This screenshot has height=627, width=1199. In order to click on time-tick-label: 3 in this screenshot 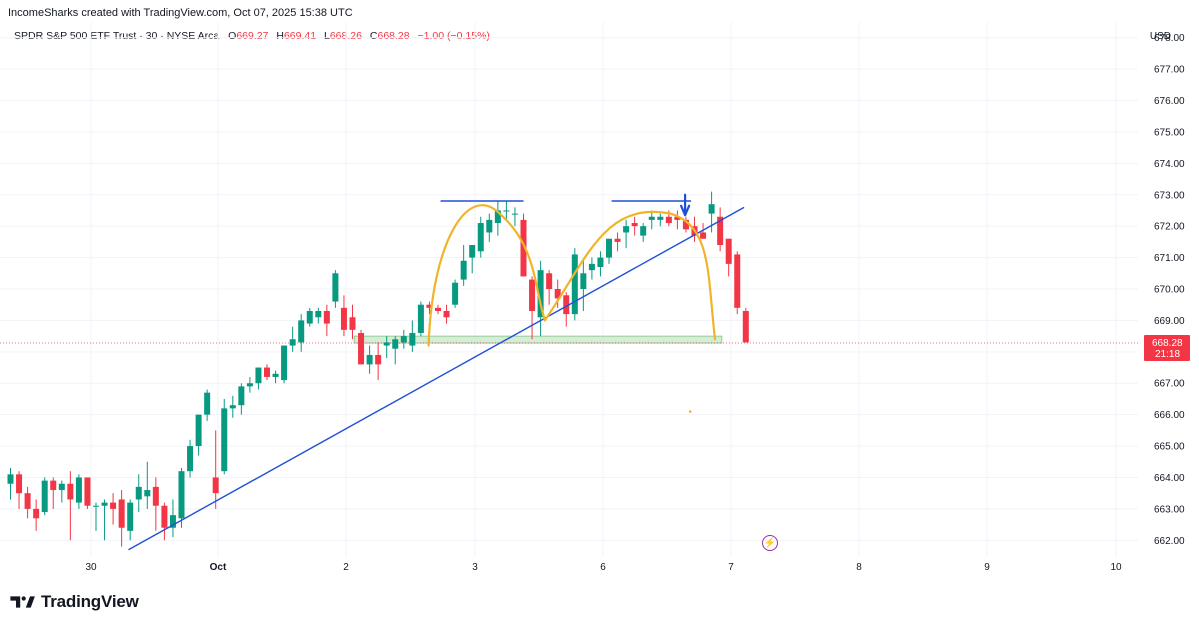, I will do `click(475, 567)`.